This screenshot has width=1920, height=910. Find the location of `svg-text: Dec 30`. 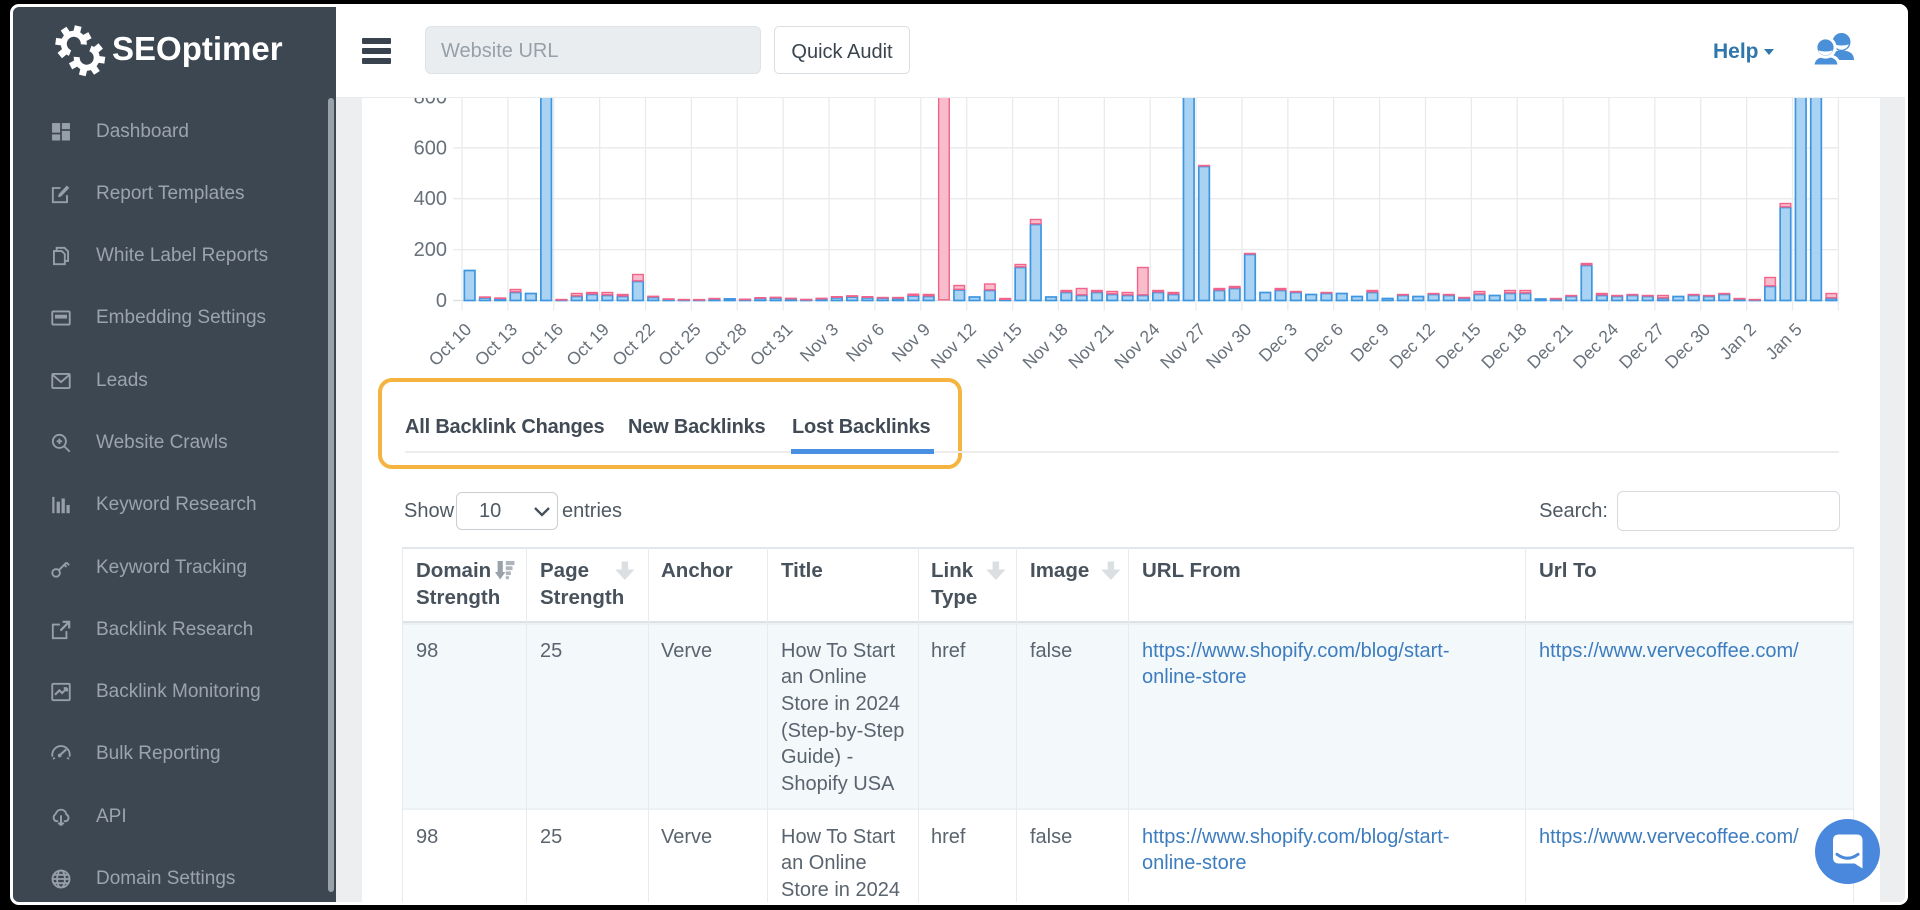

svg-text: Dec 30 is located at coordinates (1688, 346).